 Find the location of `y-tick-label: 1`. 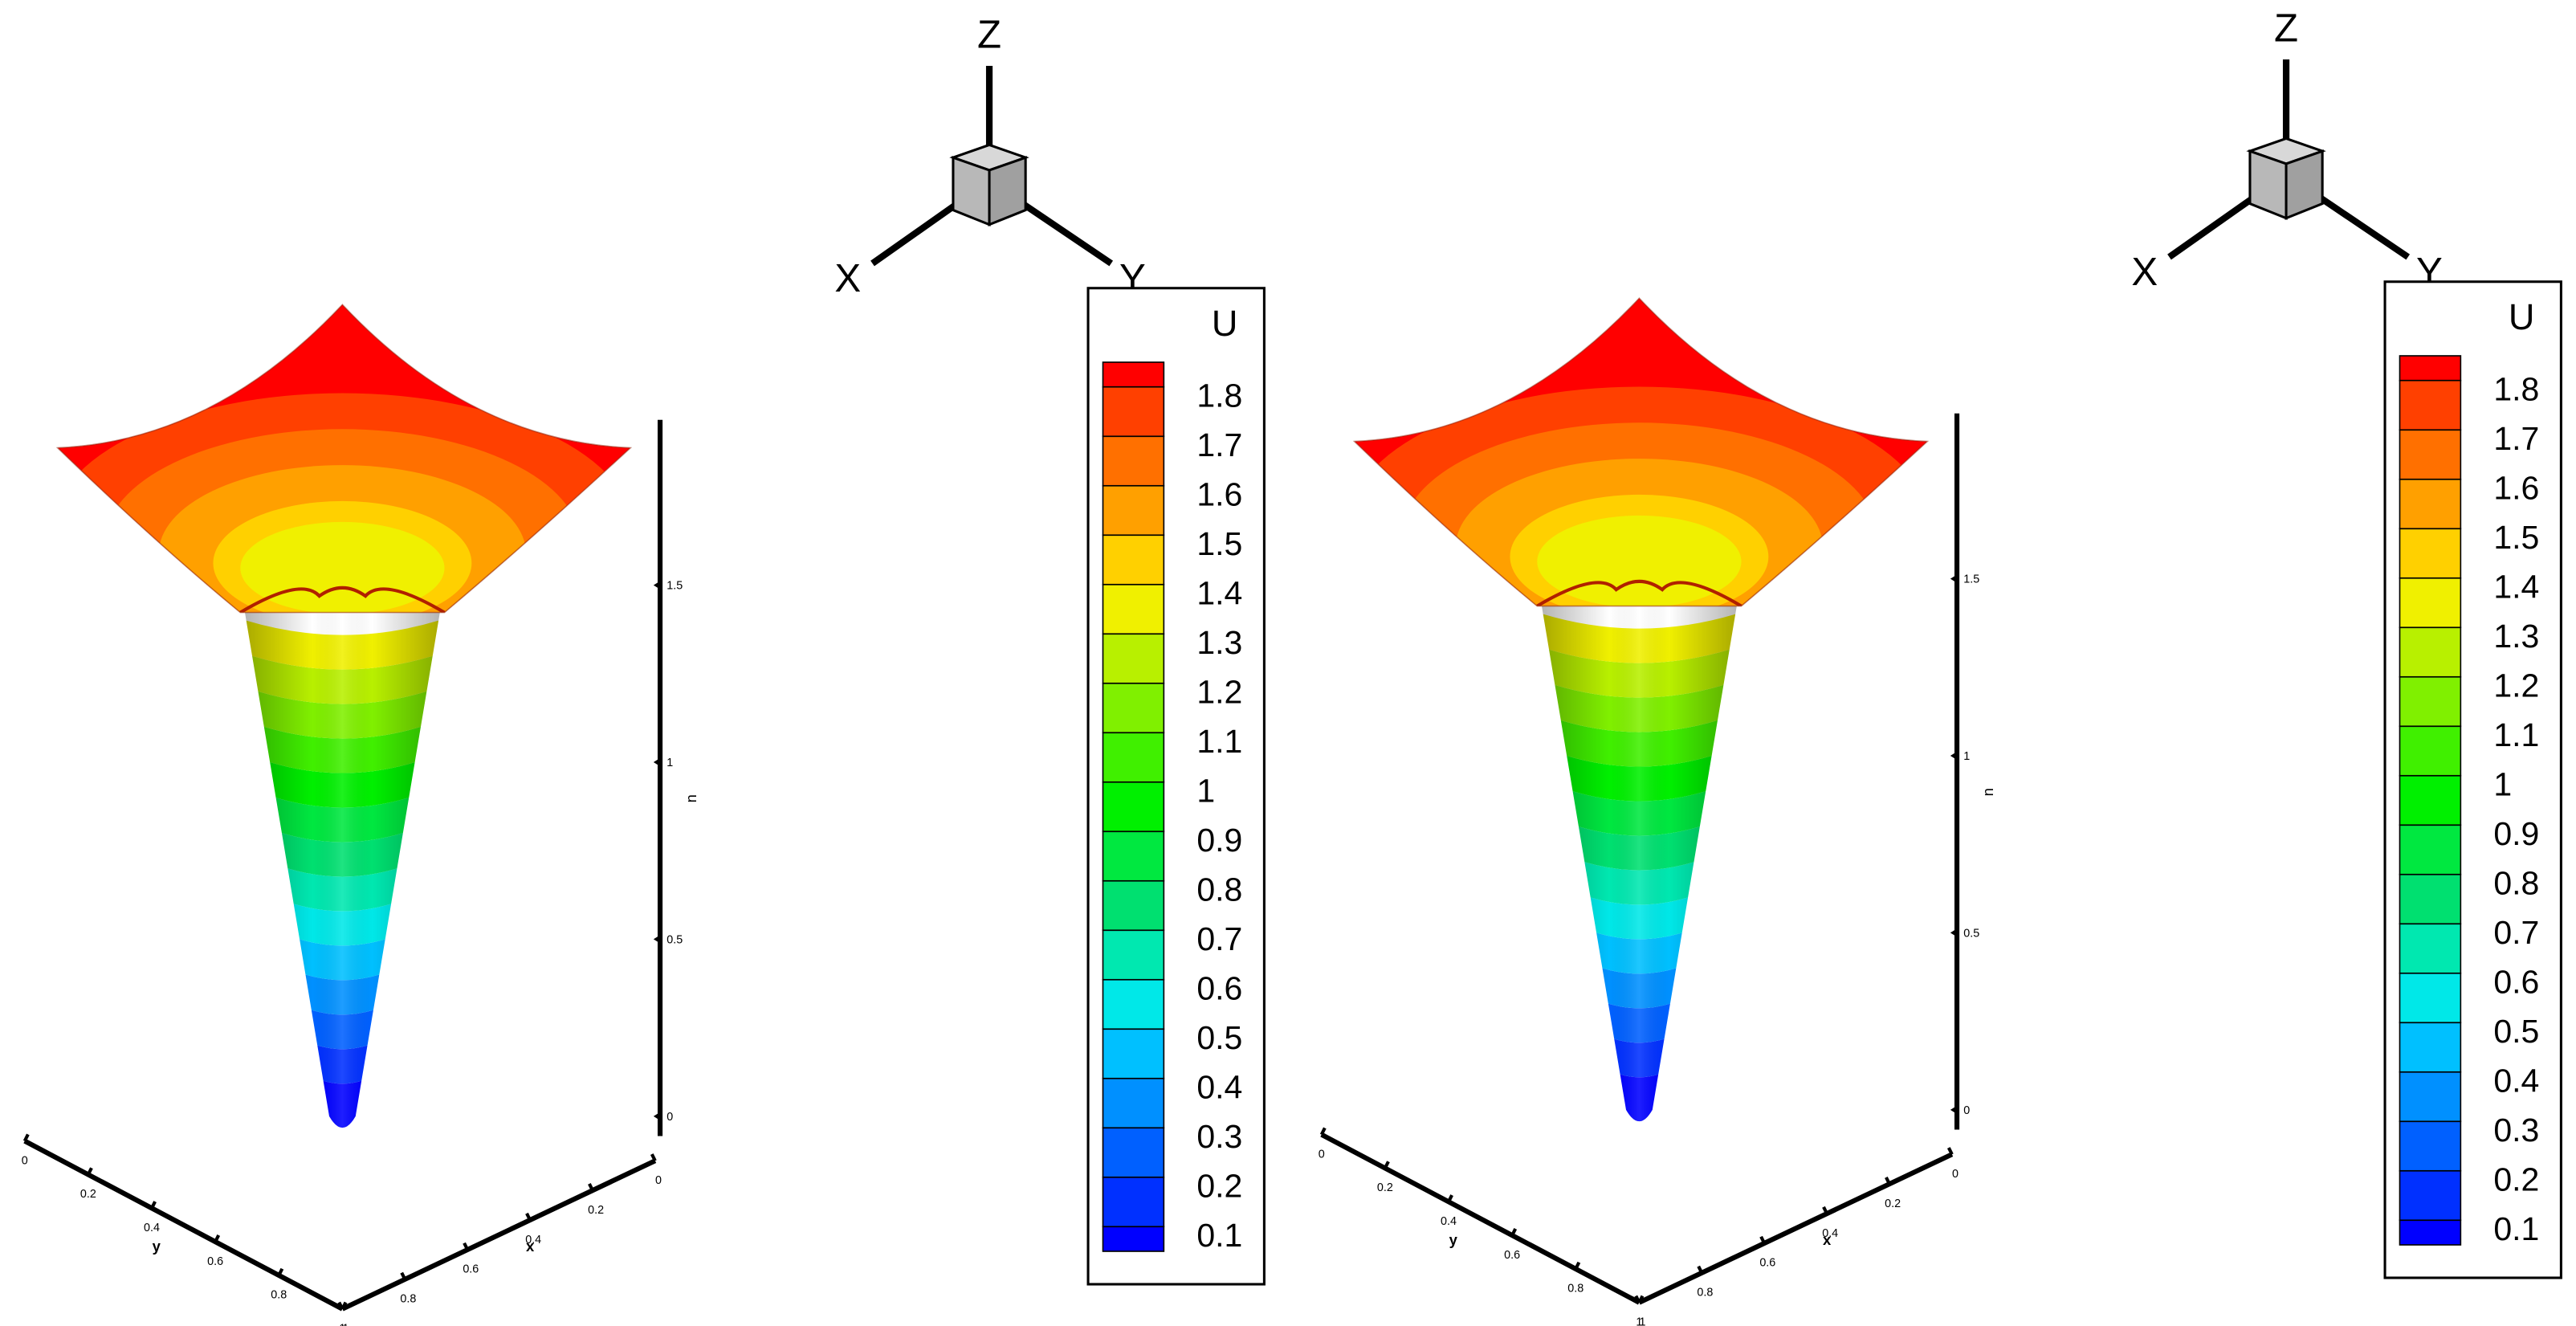

y-tick-label: 1 is located at coordinates (342, 1324).